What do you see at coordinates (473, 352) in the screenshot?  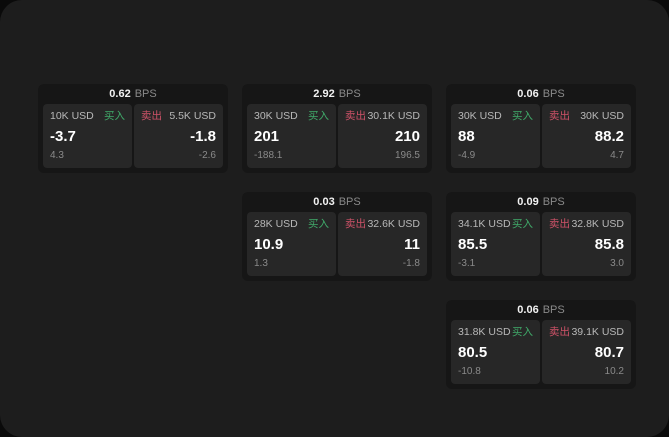 I see `buy-price: 80.5` at bounding box center [473, 352].